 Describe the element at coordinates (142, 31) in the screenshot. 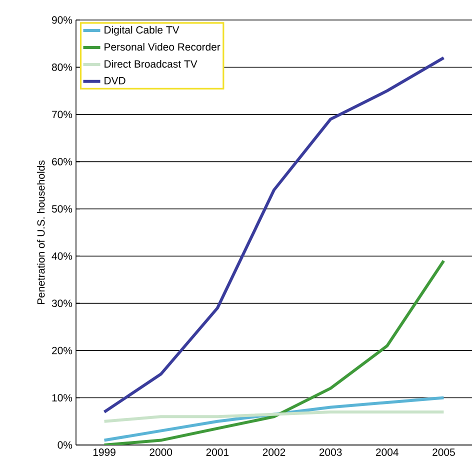

I see `legend-label: Digital Cable TV` at that location.